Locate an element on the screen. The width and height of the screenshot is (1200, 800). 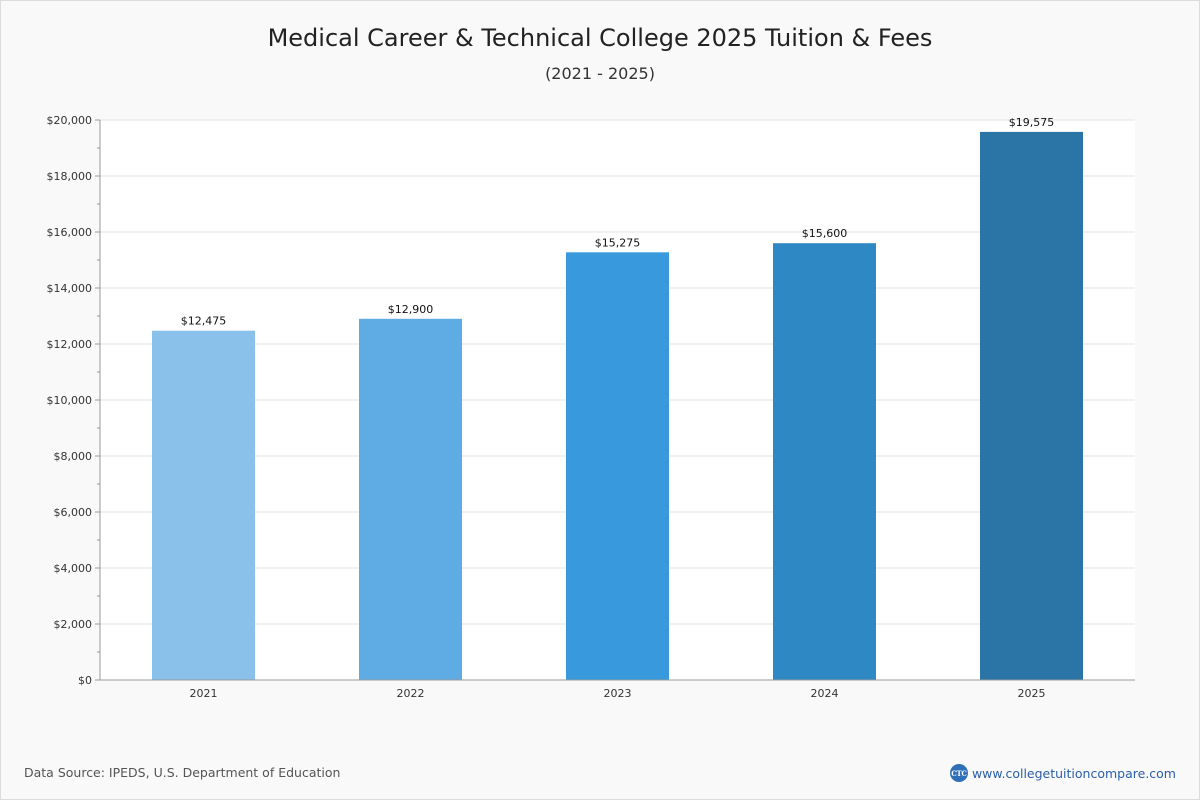
bar-2022 is located at coordinates (410, 499).